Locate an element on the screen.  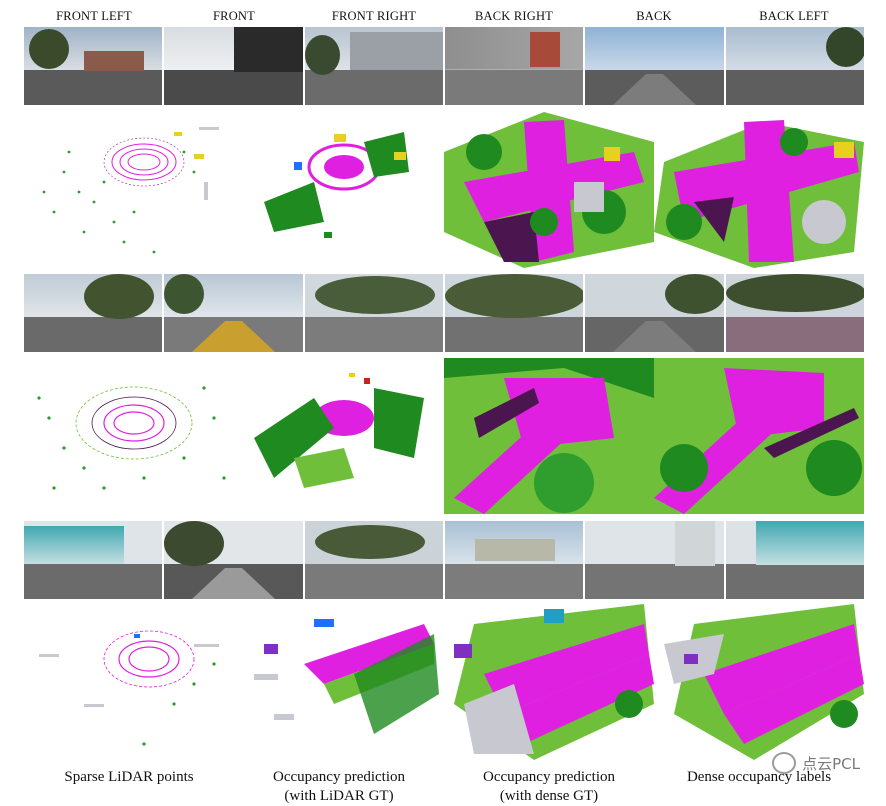
caption-prediction-dense-gt: Occupancy prediction (with dense GT) is located at coordinates (549, 787).